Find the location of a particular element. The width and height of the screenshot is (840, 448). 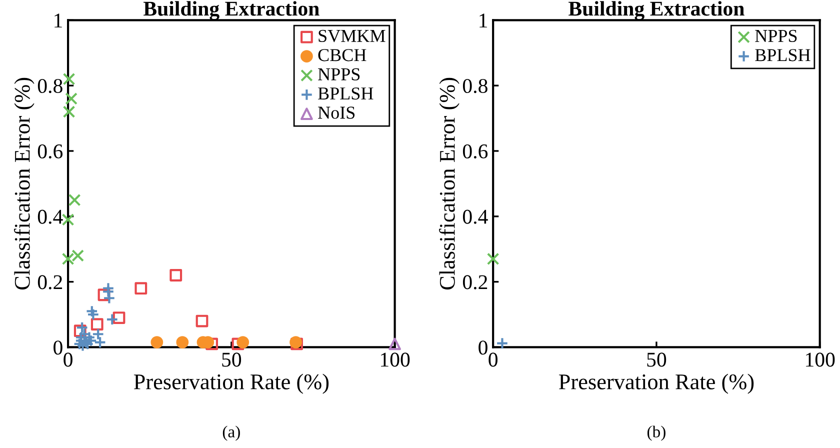

legend-label: NoIS is located at coordinates (336, 112).